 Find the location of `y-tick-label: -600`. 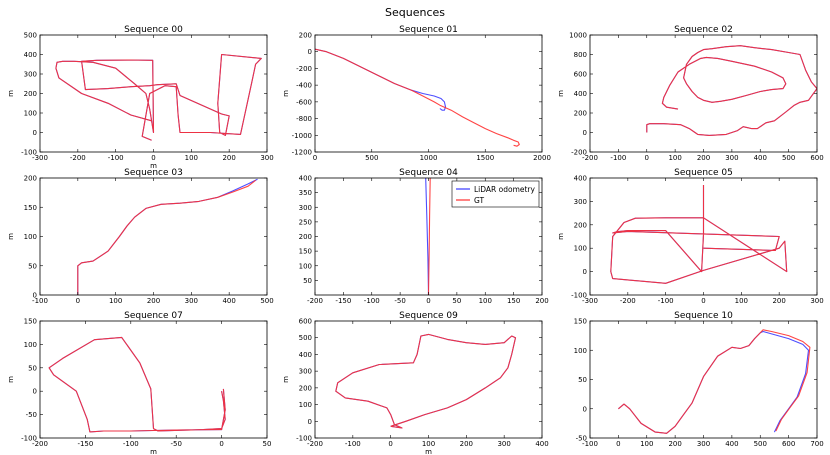

y-tick-label: -600 is located at coordinates (304, 102).